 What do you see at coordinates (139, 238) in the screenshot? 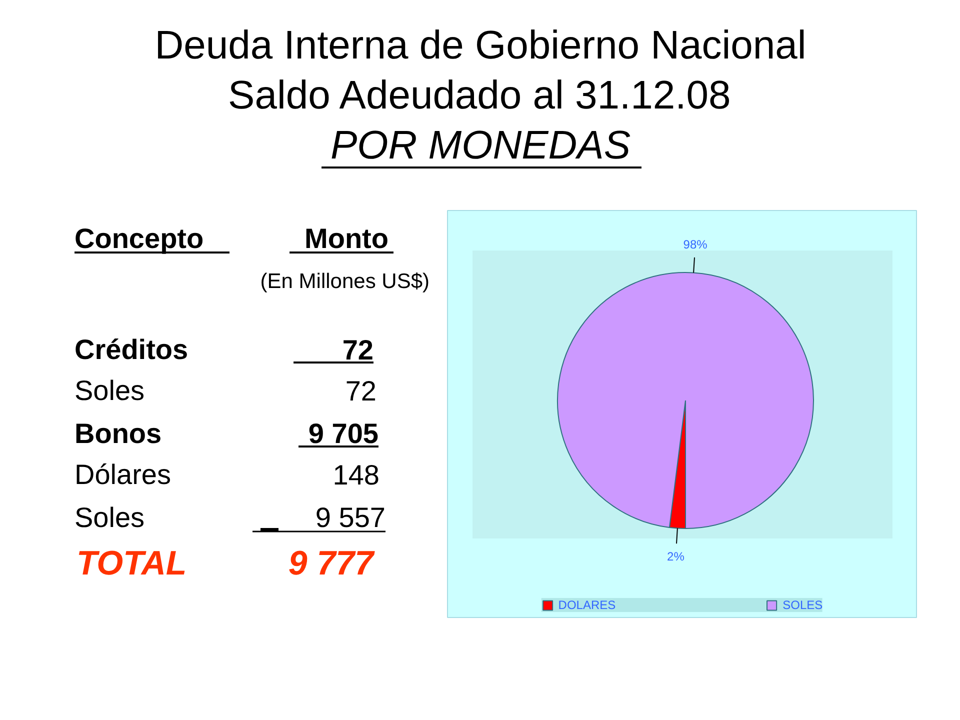
I see `text: Concepto` at bounding box center [139, 238].